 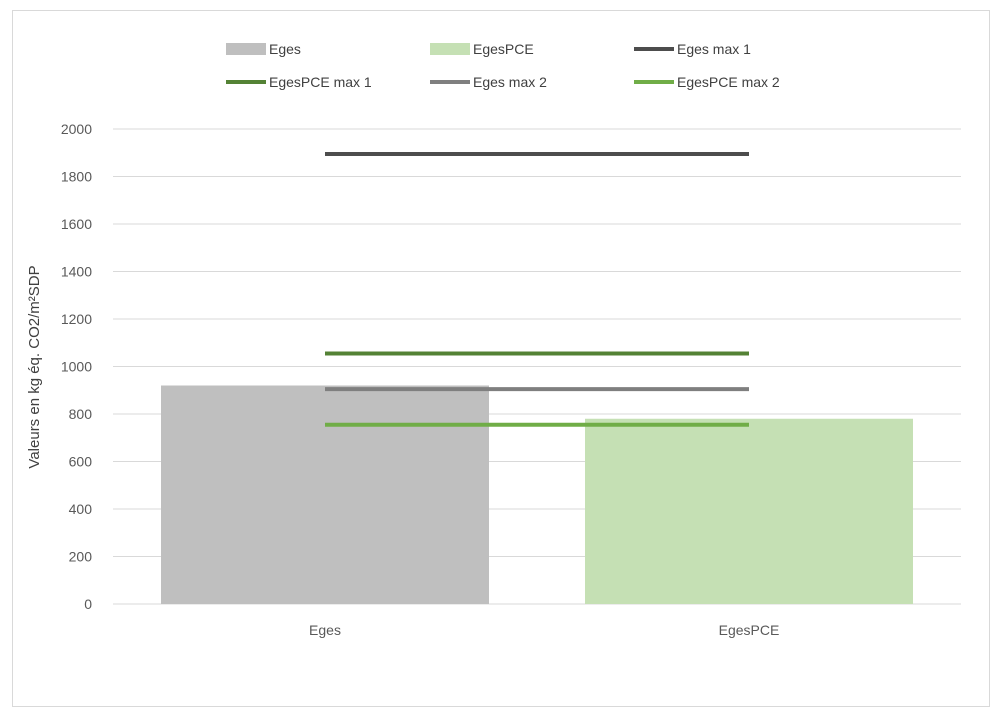 What do you see at coordinates (325, 494) in the screenshot?
I see `bar-eges` at bounding box center [325, 494].